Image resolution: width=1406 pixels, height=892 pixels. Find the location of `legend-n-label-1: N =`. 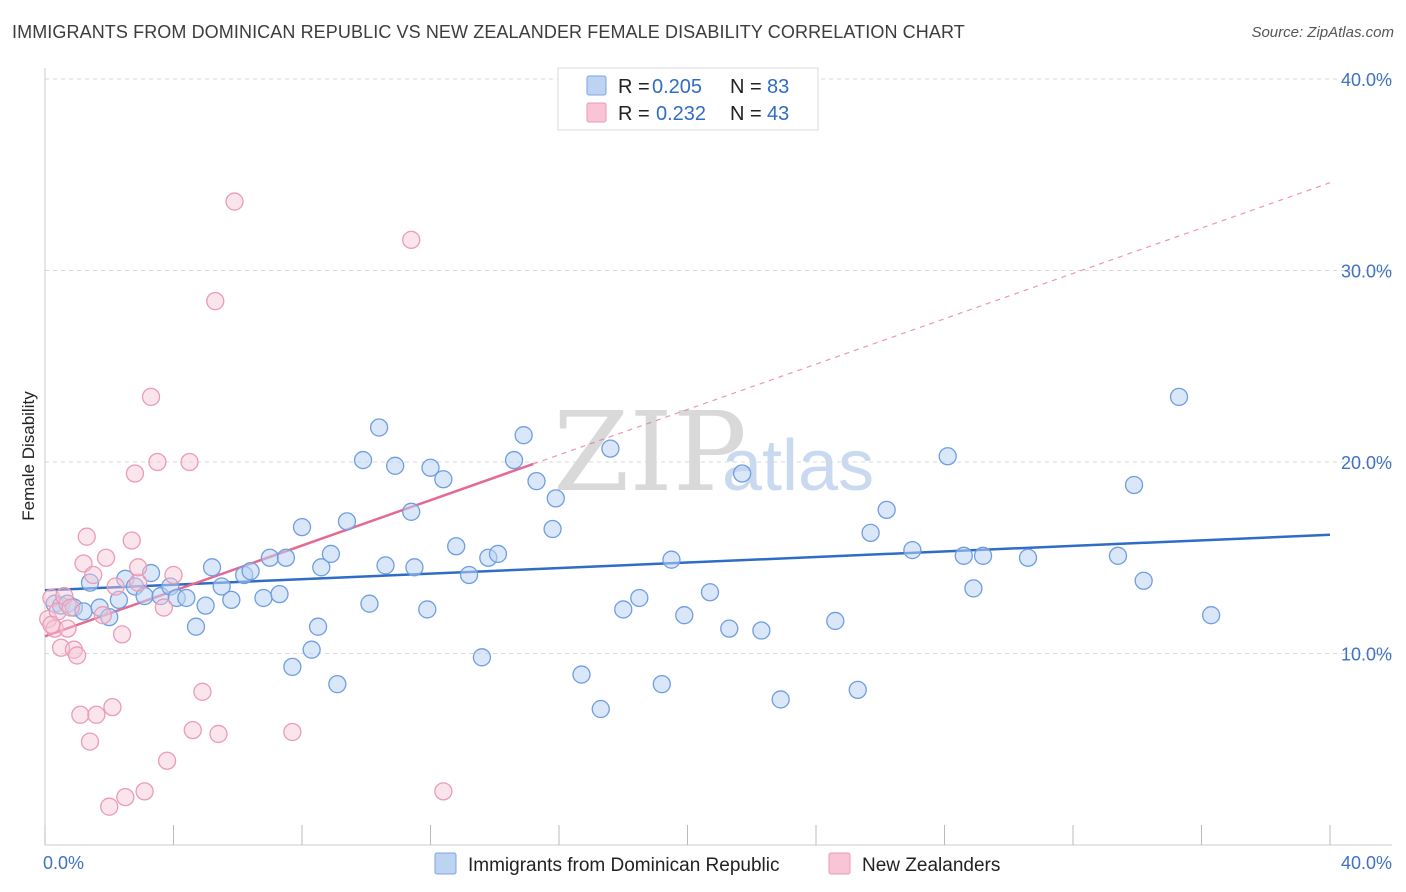

legend-n-label-1: N = is located at coordinates (746, 87).